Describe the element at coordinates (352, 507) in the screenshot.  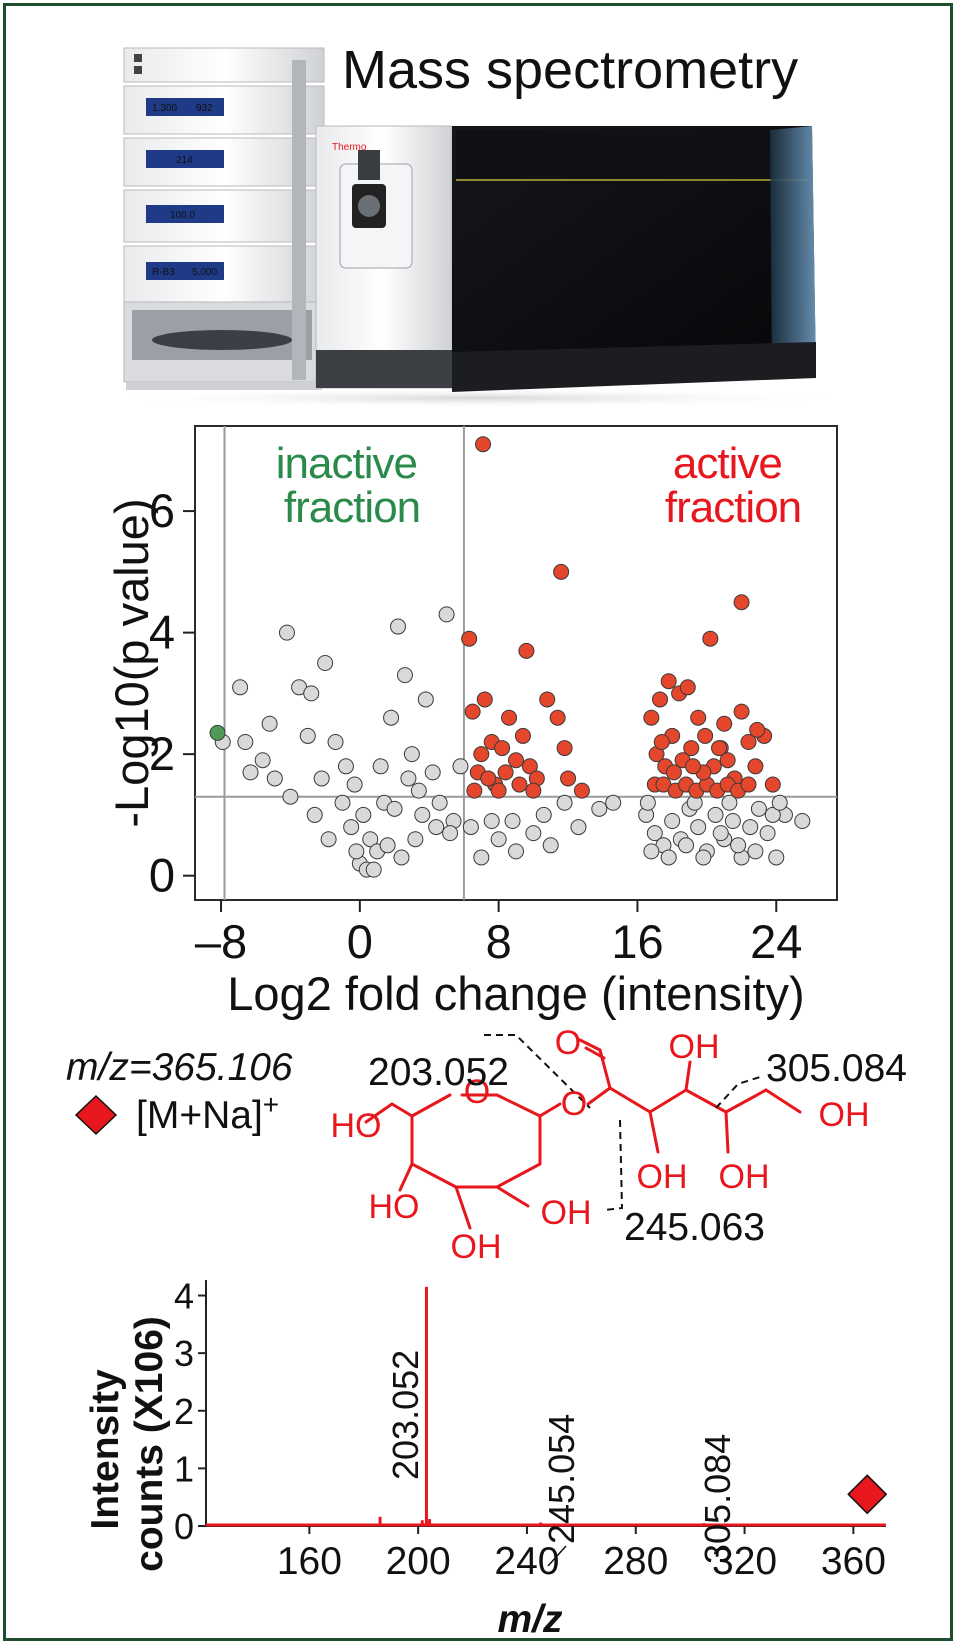
I see `inactive-label-line: fraction` at that location.